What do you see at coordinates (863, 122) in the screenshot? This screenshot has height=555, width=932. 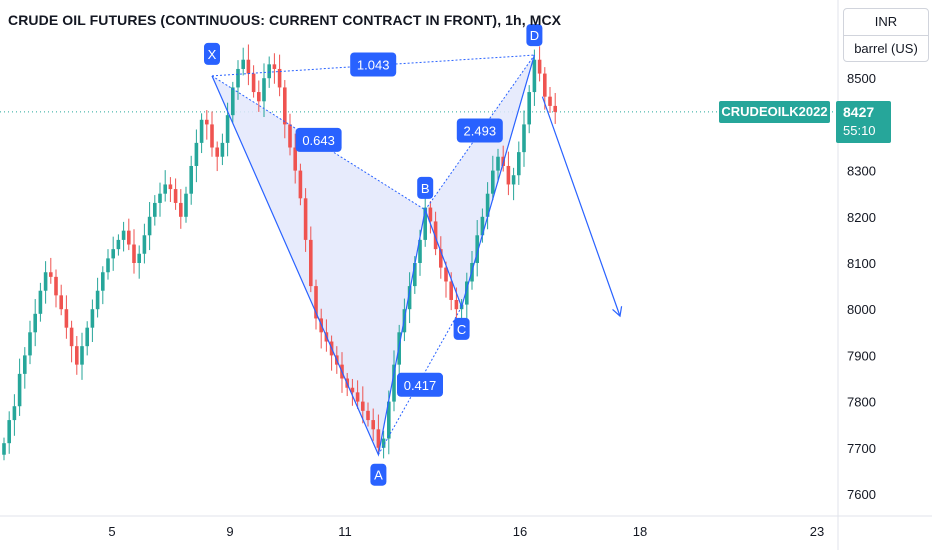 I see `last-price-marker: 8427 55:10` at bounding box center [863, 122].